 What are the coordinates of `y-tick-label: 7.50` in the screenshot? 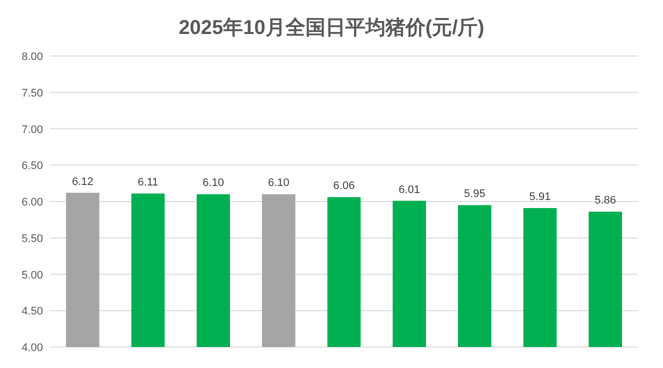 It's located at (32, 93).